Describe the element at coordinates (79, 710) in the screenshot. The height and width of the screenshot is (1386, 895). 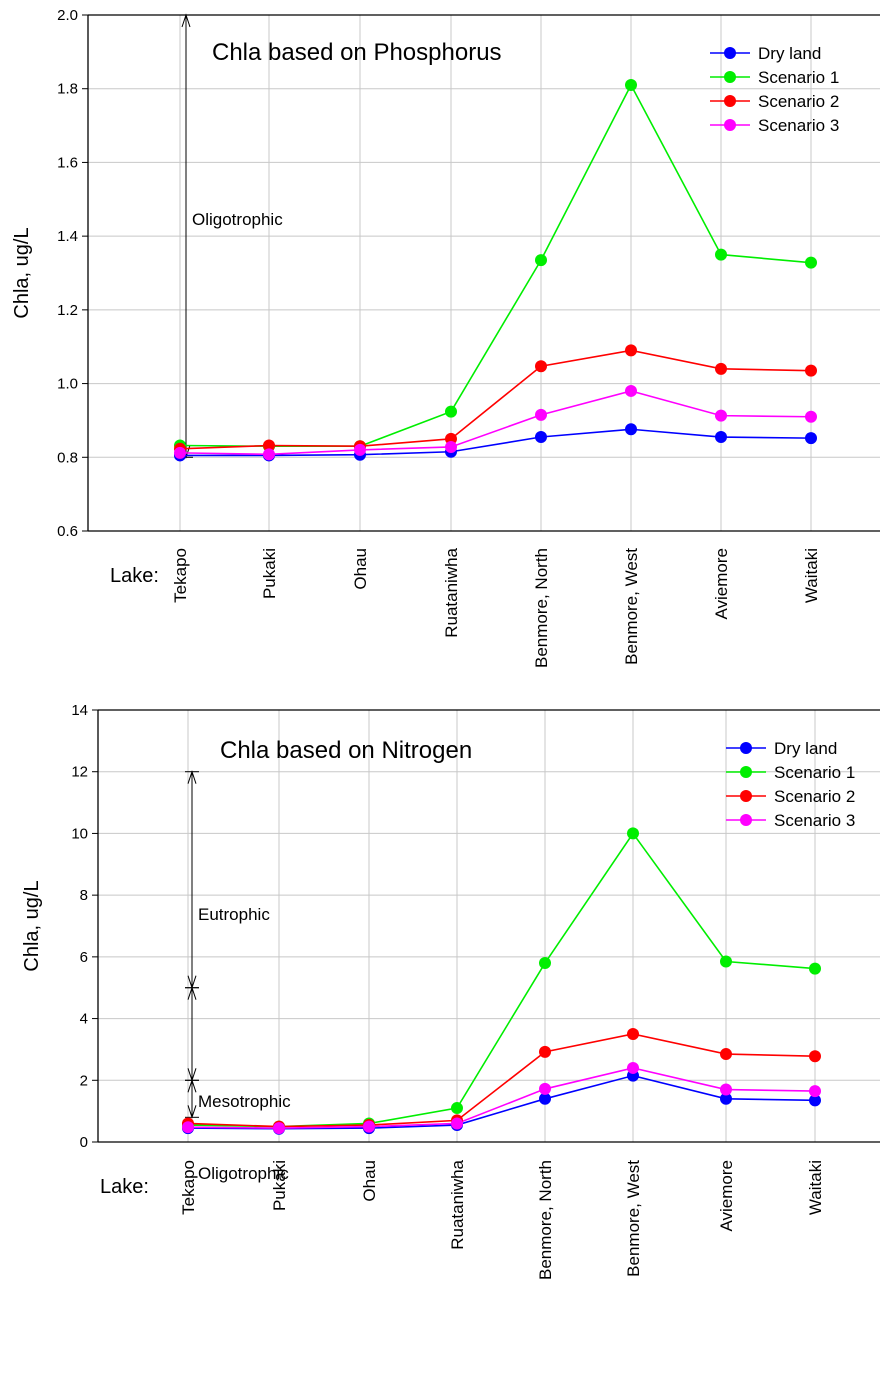
I see `y-tick-label: 14` at that location.